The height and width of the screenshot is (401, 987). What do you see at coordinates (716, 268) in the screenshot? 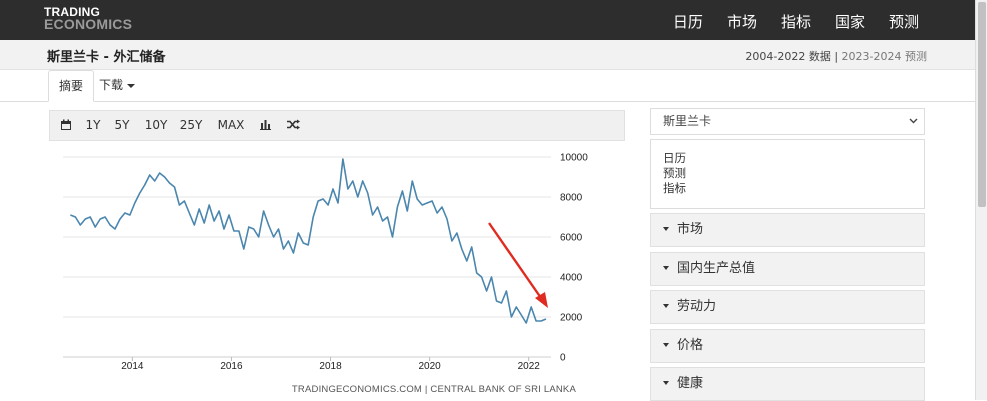
I see `accordion-gdp-label: 国内生产总值` at bounding box center [716, 268].